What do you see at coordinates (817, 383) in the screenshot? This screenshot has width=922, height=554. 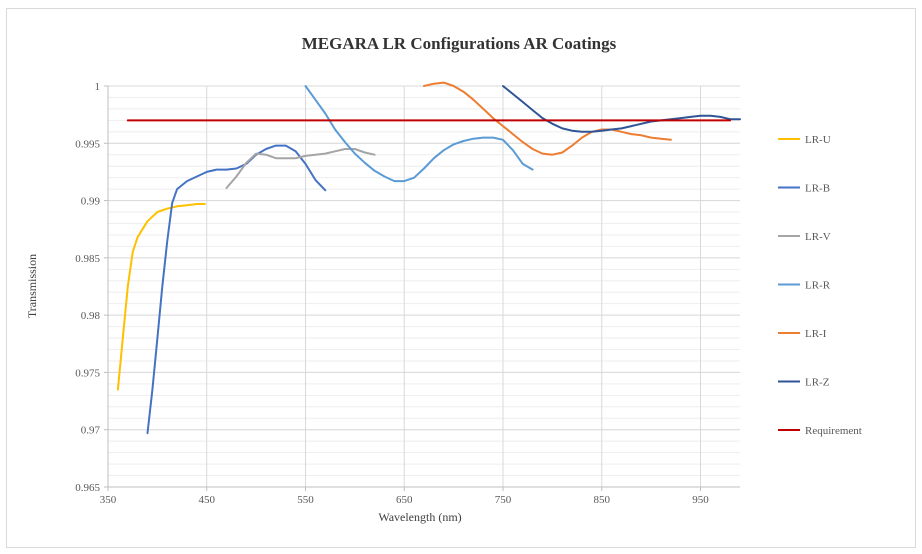 I see `legend-entry-label: LR-Z` at bounding box center [817, 383].